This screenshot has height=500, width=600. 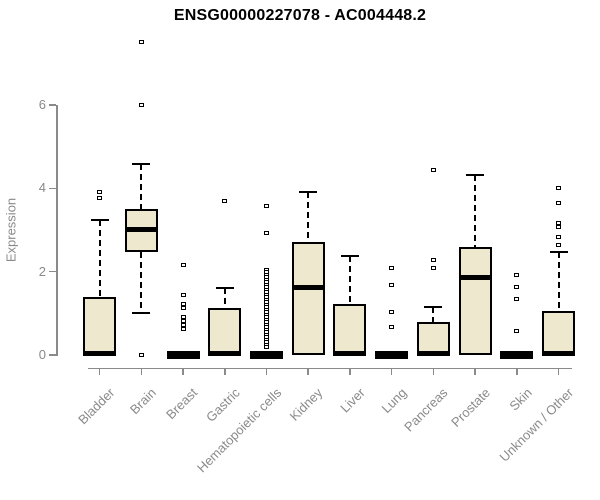 What do you see at coordinates (57, 230) in the screenshot?
I see `y-axis-line` at bounding box center [57, 230].